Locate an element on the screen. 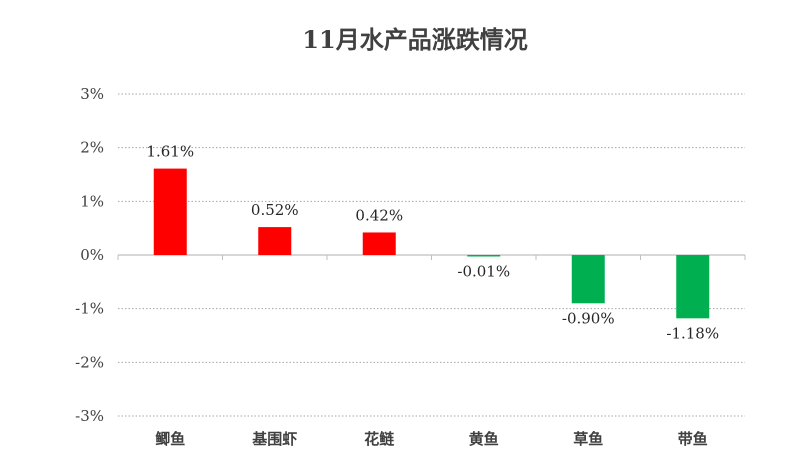 The height and width of the screenshot is (463, 800). category-label: 带鱼 is located at coordinates (693, 439).